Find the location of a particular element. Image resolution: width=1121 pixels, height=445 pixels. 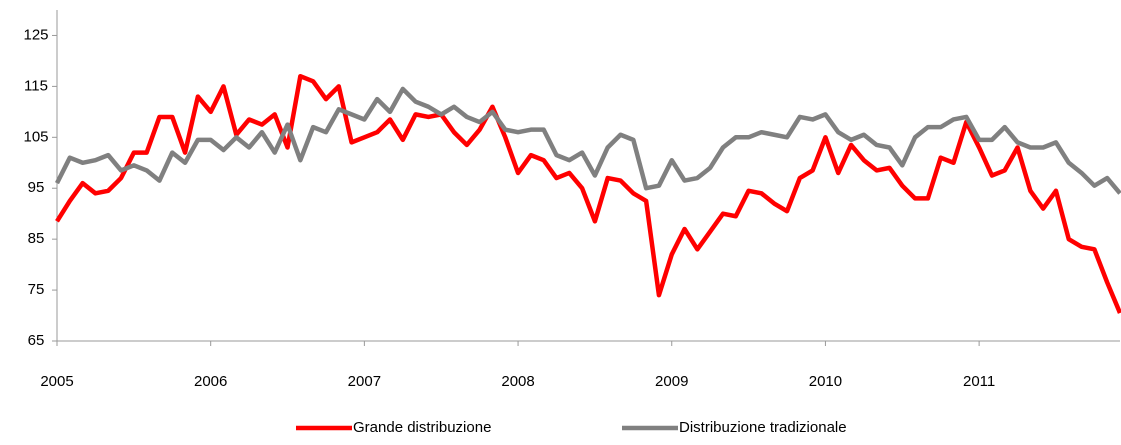

y-tick-label: 95 is located at coordinates (36, 187).